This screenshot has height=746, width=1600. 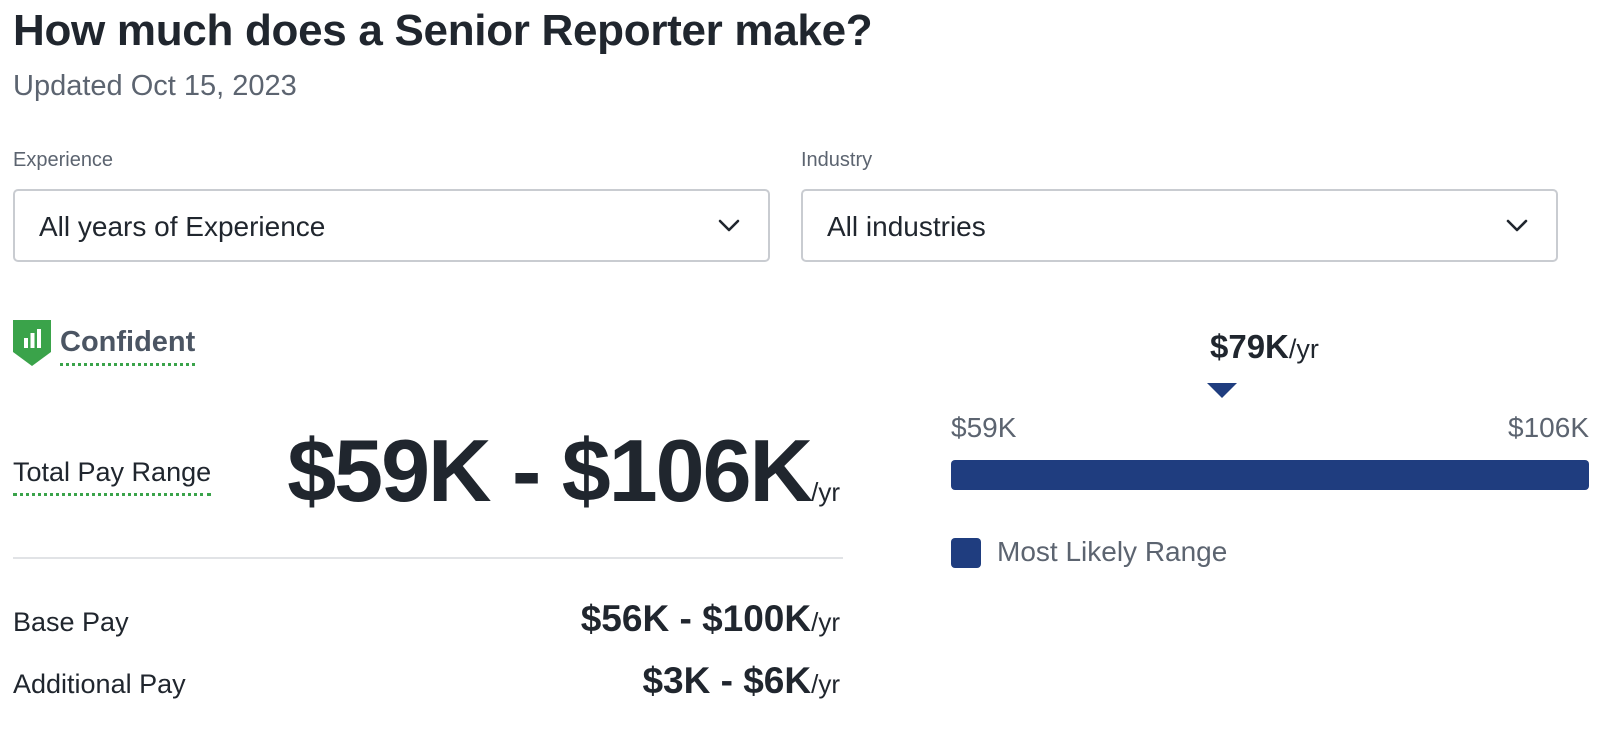 What do you see at coordinates (1222, 390) in the screenshot?
I see `median-pointer-icon` at bounding box center [1222, 390].